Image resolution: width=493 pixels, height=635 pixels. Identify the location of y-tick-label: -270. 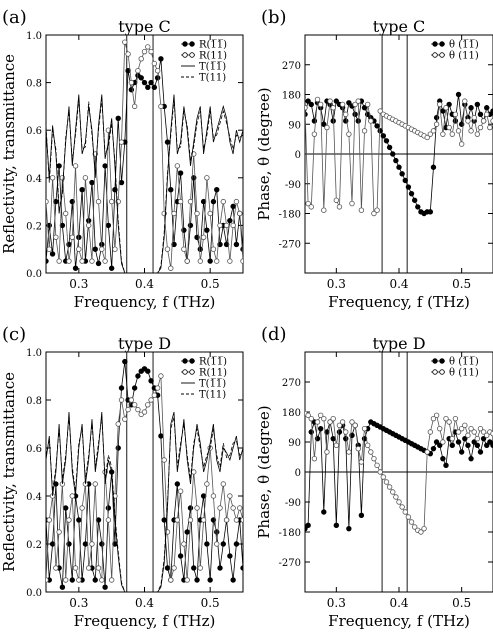
(290, 244).